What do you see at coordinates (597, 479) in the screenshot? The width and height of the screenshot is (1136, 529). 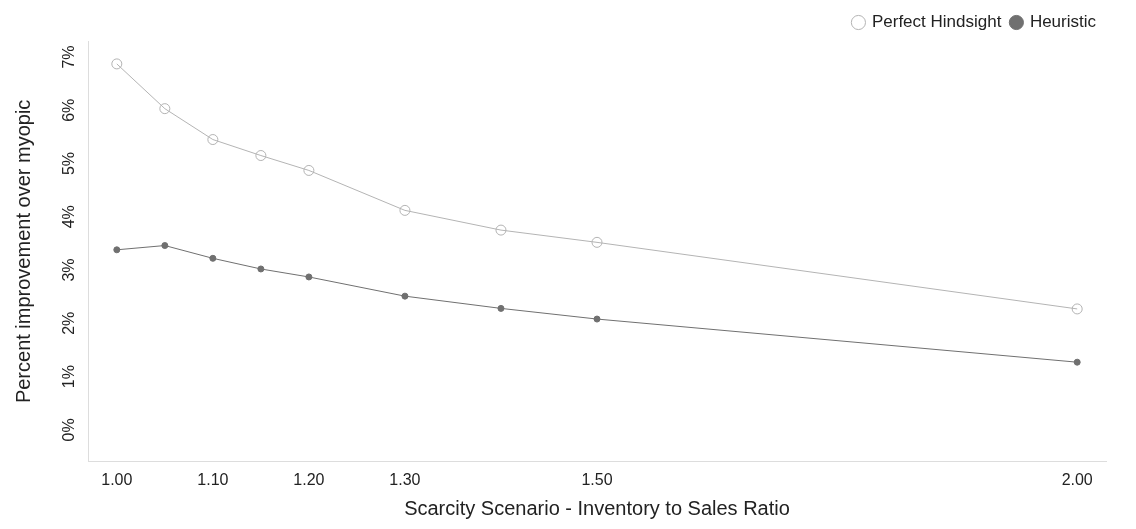 I see `x-tick-label: 1.50` at bounding box center [597, 479].